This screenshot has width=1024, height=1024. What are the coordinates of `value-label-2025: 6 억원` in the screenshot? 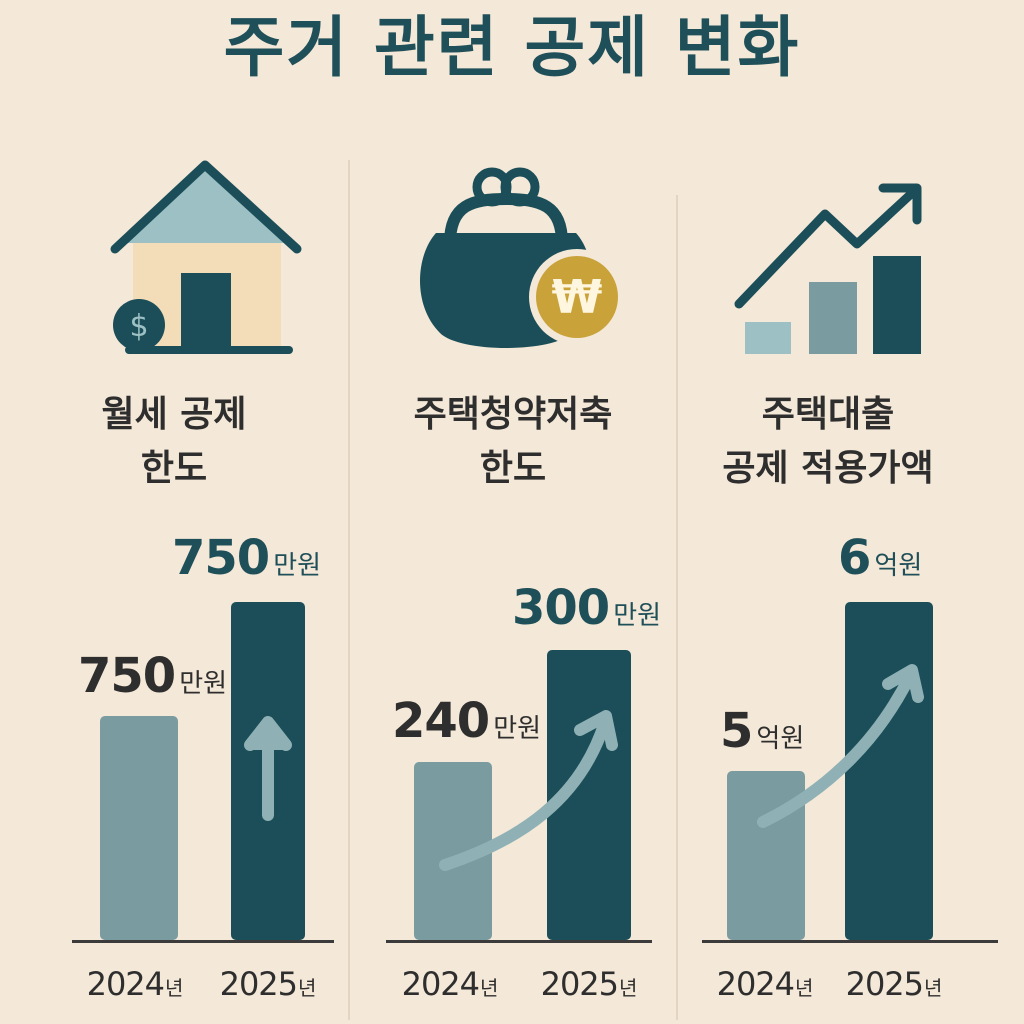 It's located at (880, 558).